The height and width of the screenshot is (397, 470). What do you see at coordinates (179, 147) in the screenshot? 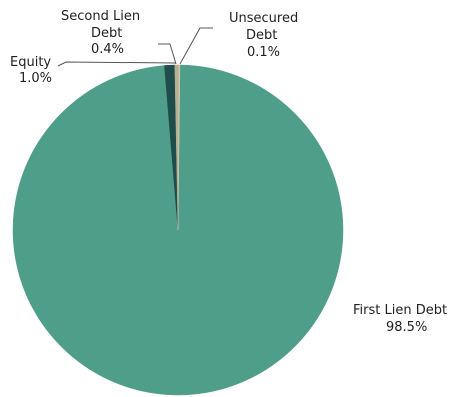
I see `slice-unsecured-debt` at bounding box center [179, 147].